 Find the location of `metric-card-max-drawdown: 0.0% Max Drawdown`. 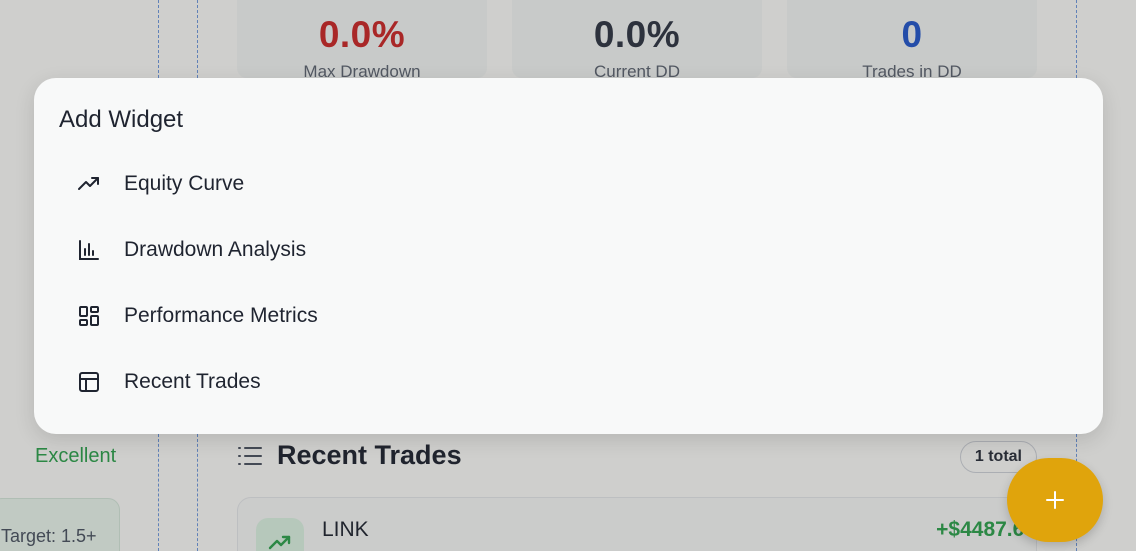

metric-card-max-drawdown: 0.0% Max Drawdown is located at coordinates (362, 40).